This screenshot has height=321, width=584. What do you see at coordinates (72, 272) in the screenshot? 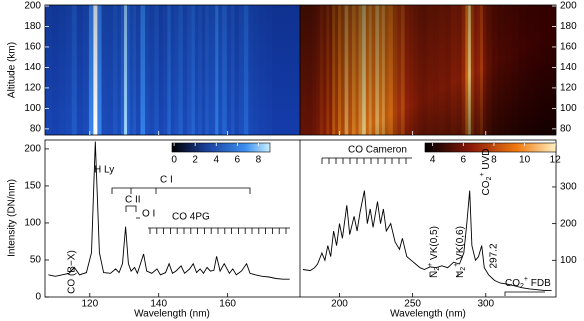
I see `annotation: CO (B−X)` at bounding box center [72, 272].